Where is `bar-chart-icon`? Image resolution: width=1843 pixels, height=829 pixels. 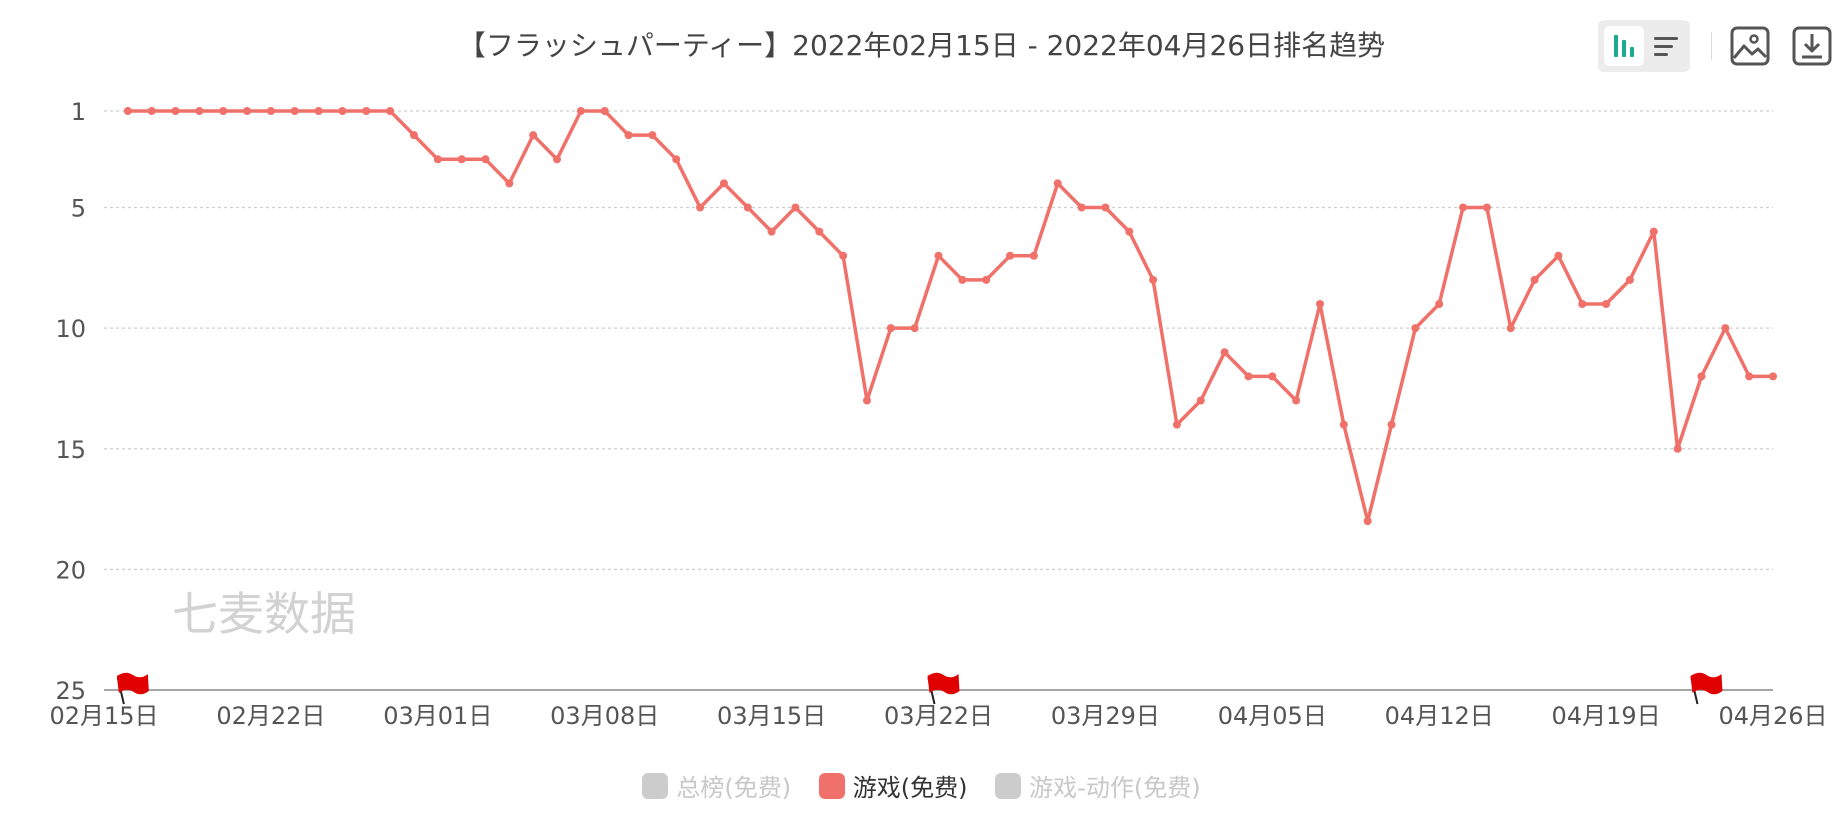 bar-chart-icon is located at coordinates (1624, 46).